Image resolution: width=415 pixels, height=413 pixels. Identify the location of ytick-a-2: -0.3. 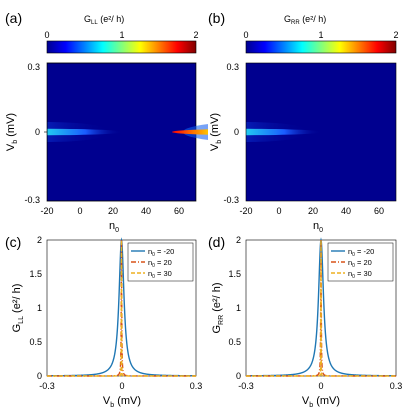
(32, 200).